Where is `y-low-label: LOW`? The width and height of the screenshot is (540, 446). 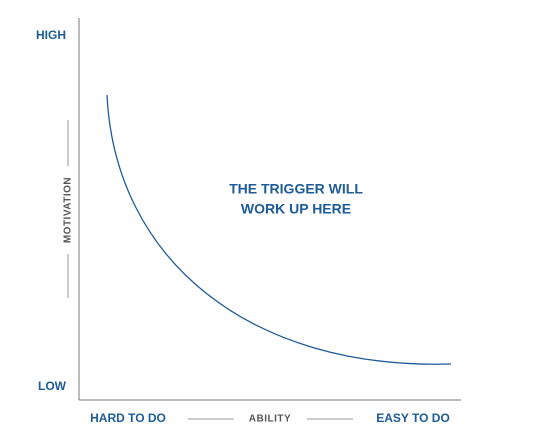 y-low-label: LOW is located at coordinates (52, 386).